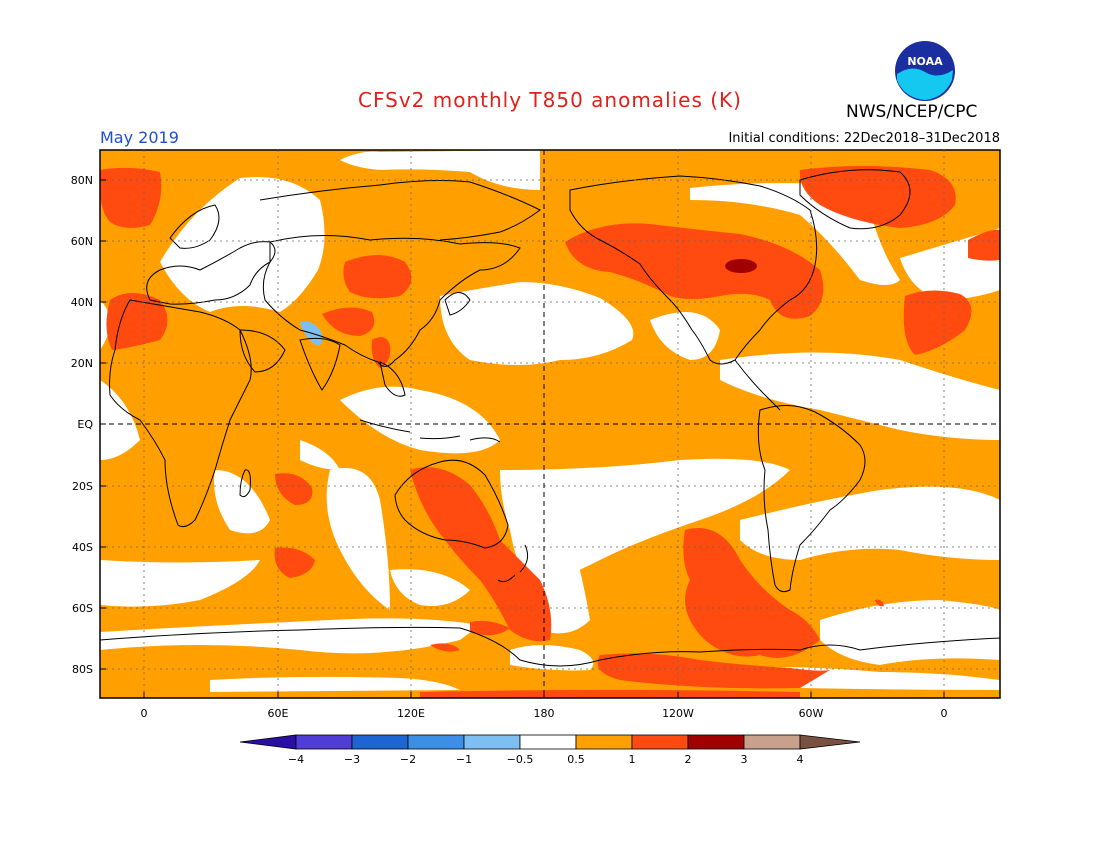 This screenshot has height=850, width=1100. Describe the element at coordinates (296, 759) in the screenshot. I see `colorbar-label: −4` at that location.